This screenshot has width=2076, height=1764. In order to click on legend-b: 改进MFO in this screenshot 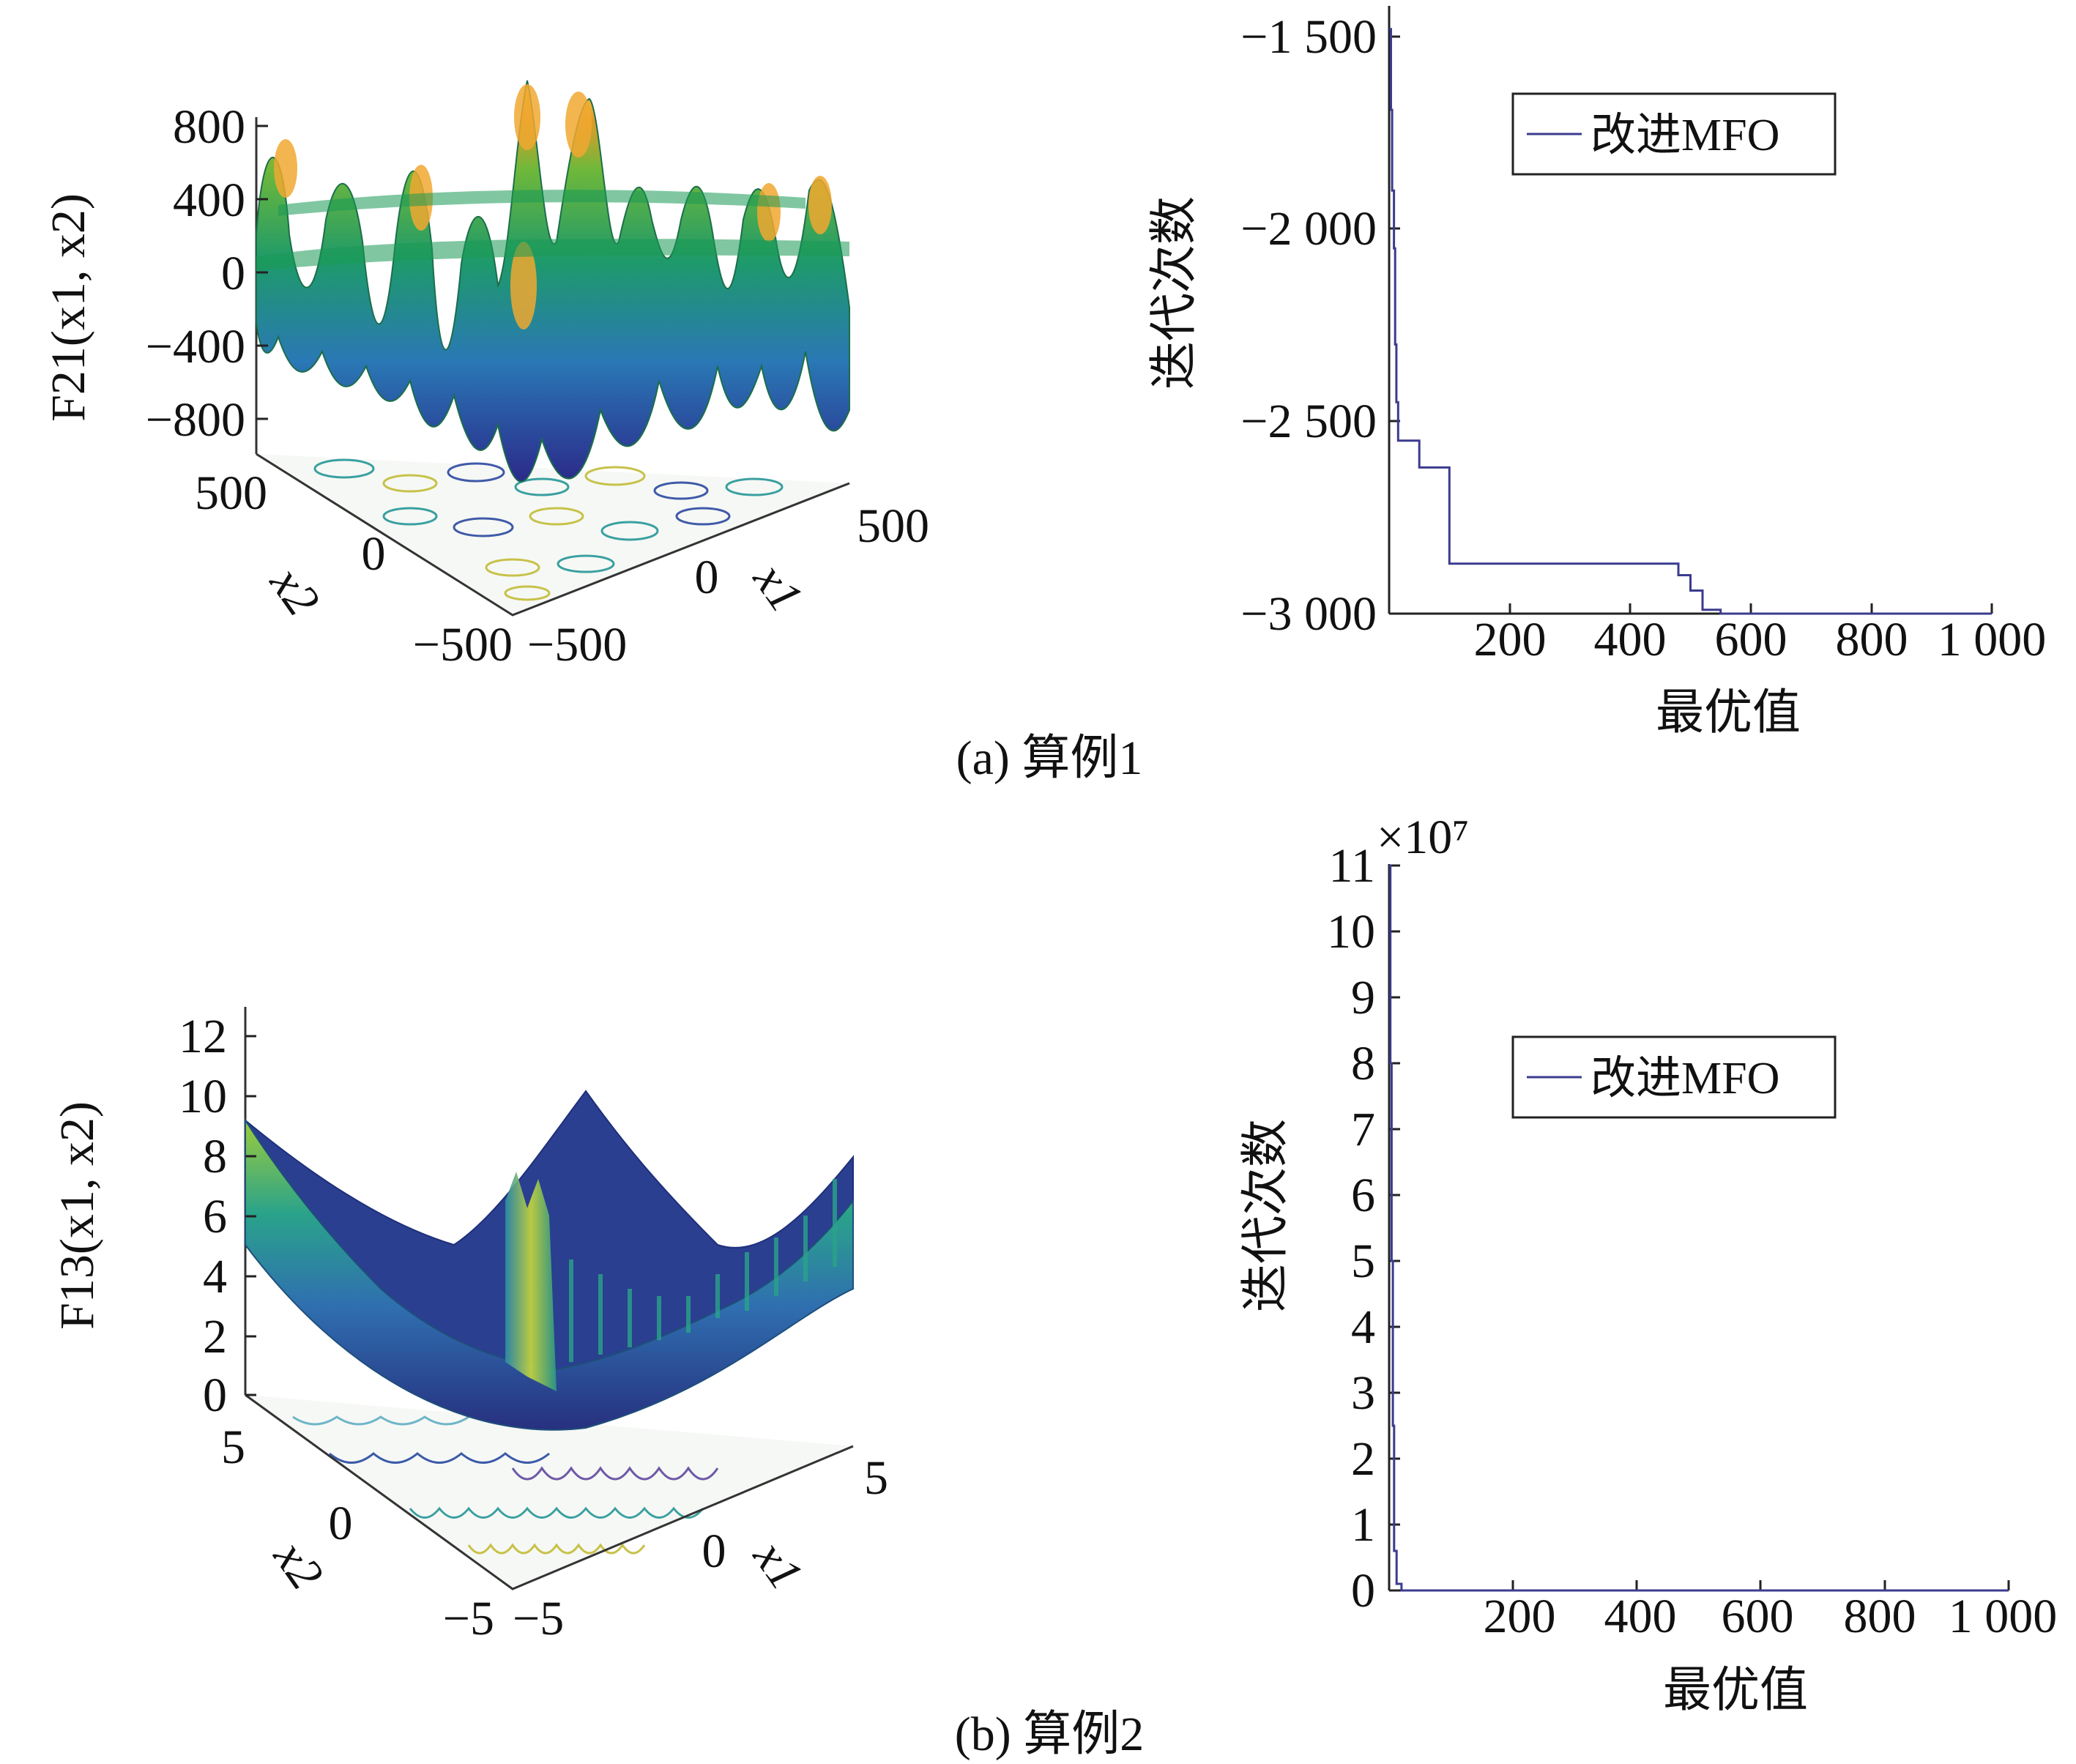, I will do `click(1674, 1077)`.